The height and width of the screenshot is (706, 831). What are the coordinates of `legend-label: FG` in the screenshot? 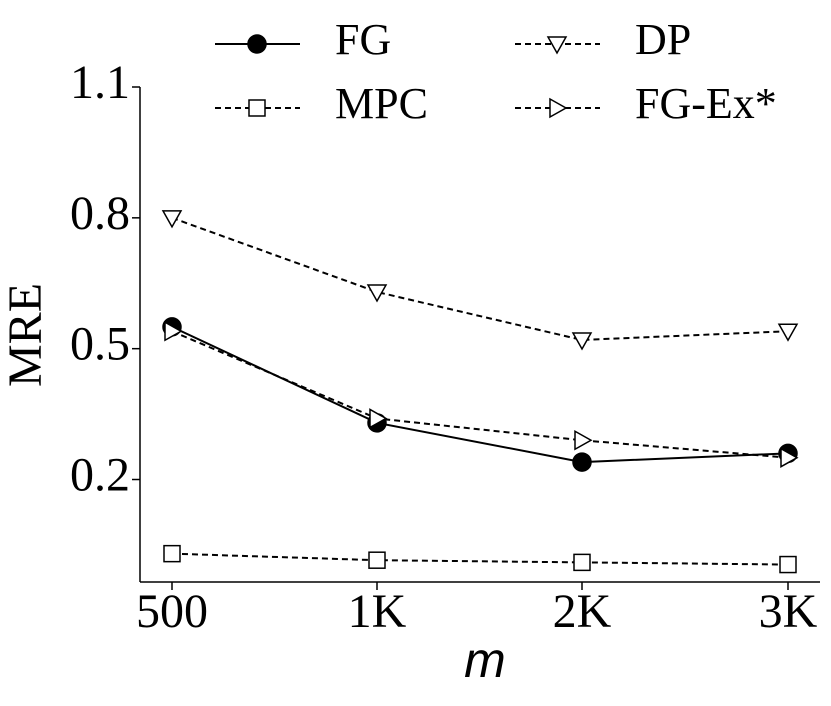 It's located at (363, 39).